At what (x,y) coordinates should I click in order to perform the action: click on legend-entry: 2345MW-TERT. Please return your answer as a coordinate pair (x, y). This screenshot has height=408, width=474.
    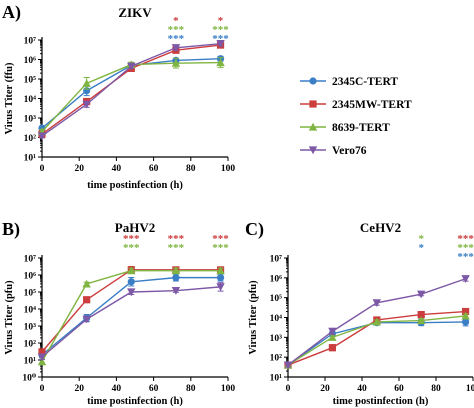
    Looking at the image, I should click on (372, 105).